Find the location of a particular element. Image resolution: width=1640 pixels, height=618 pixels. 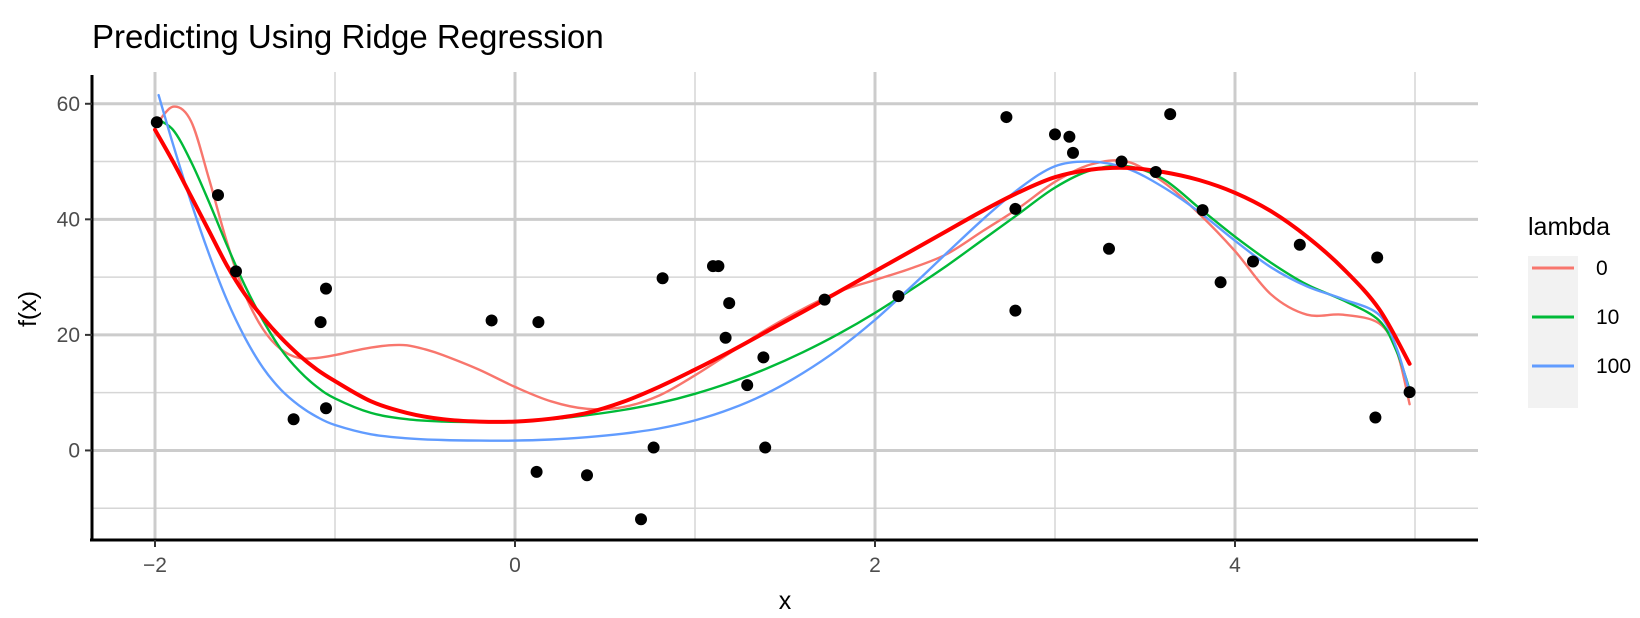

y-tick-label: 40 is located at coordinates (68, 219).